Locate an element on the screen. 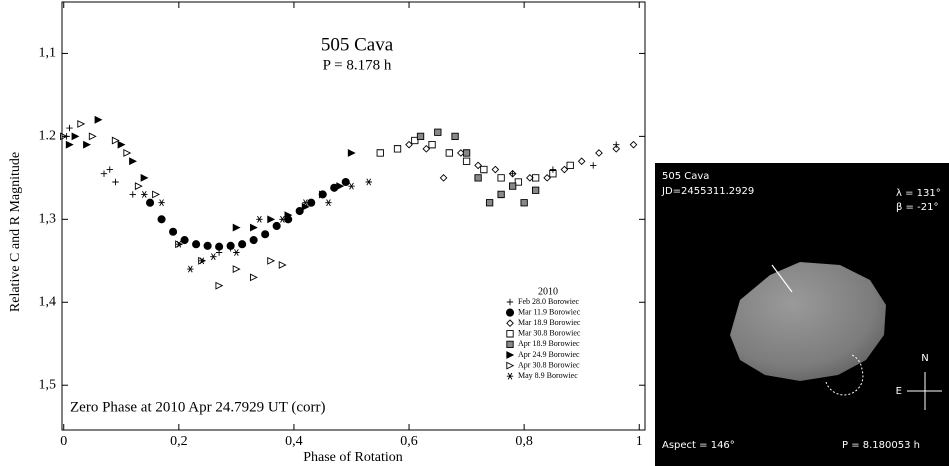  compass-east: E is located at coordinates (899, 391).